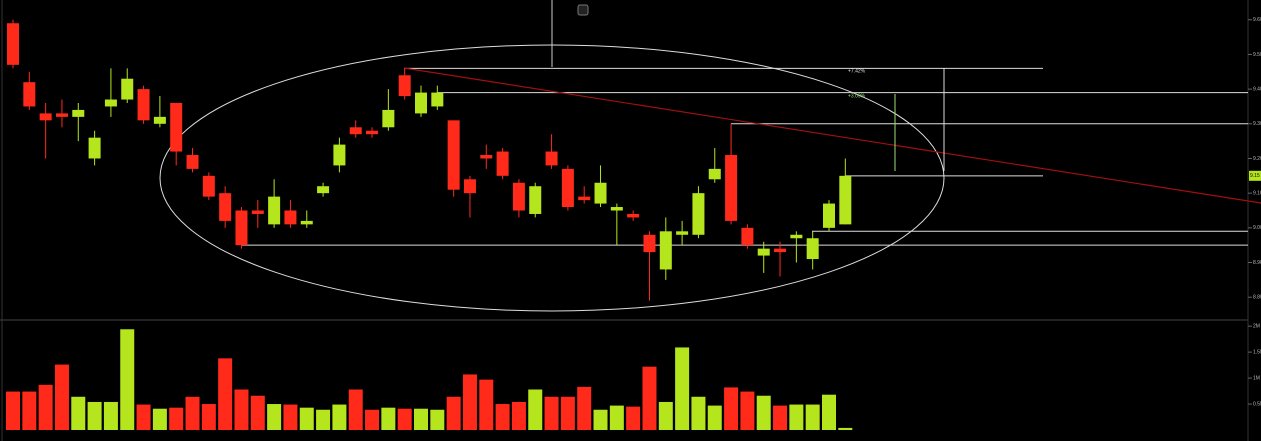  What do you see at coordinates (1257, 404) in the screenshot?
I see `y-tick-label: 0.5M` at bounding box center [1257, 404].